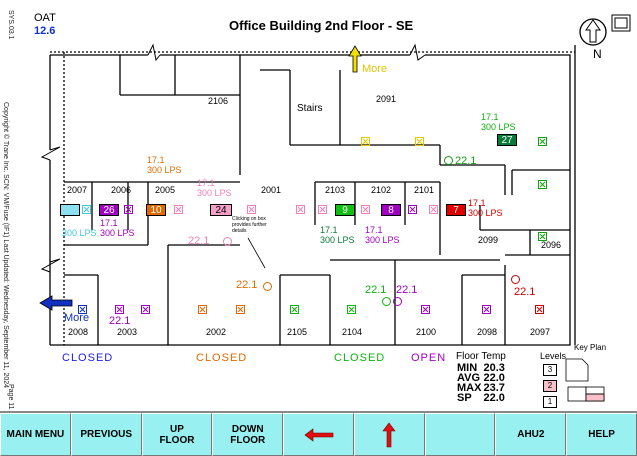 The image size is (637, 456). I want to click on room-2005: 2005, so click(165, 190).